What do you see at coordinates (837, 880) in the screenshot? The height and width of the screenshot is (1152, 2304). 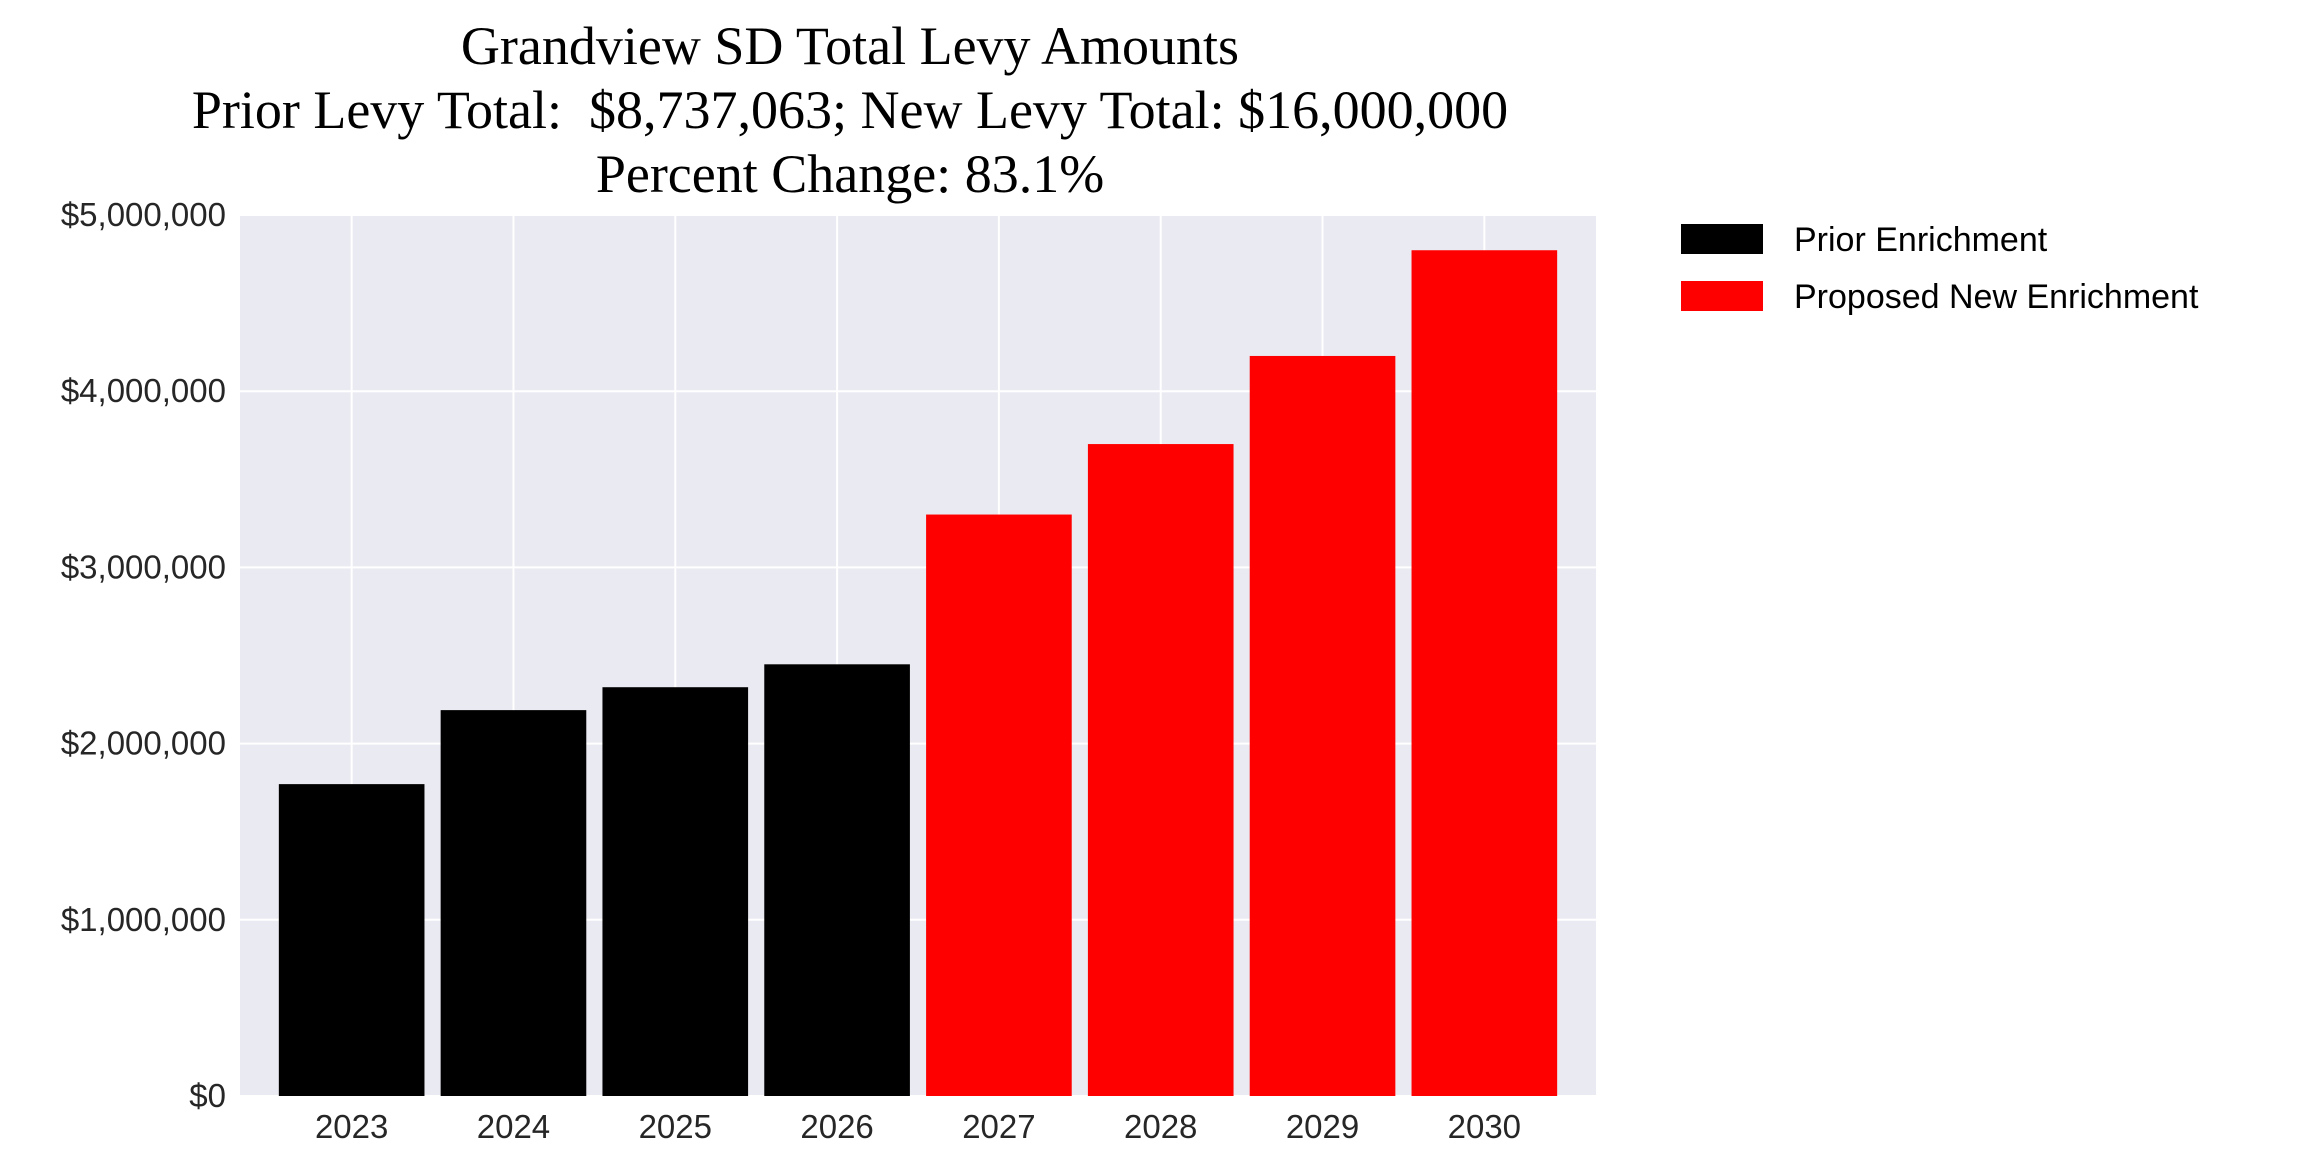 I see `bar-2026` at bounding box center [837, 880].